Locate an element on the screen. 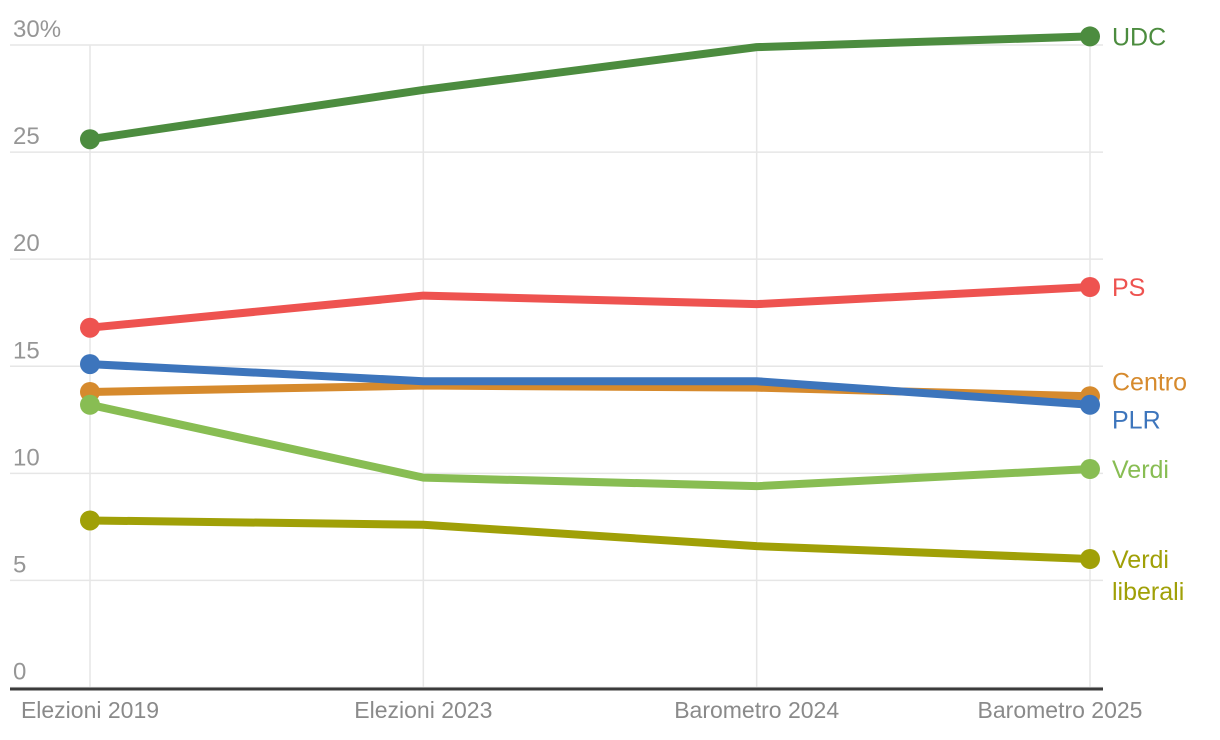 This screenshot has height=740, width=1220. x-axis-tick-label: Barometro 2024 is located at coordinates (756, 710).